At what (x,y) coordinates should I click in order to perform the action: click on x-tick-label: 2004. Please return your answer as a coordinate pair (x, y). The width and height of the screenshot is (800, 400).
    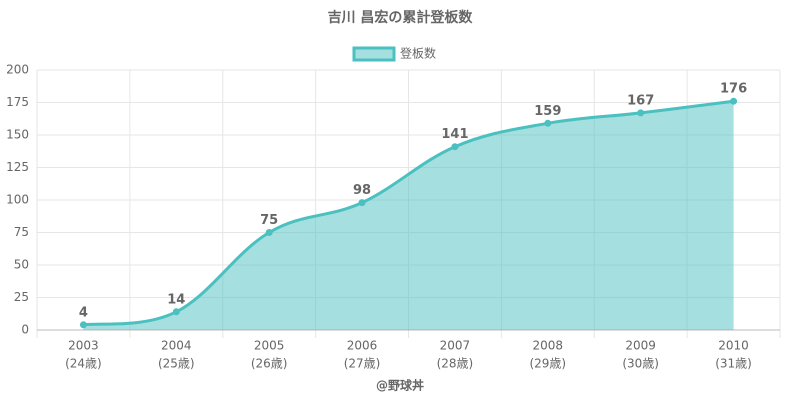
    Looking at the image, I should click on (176, 346).